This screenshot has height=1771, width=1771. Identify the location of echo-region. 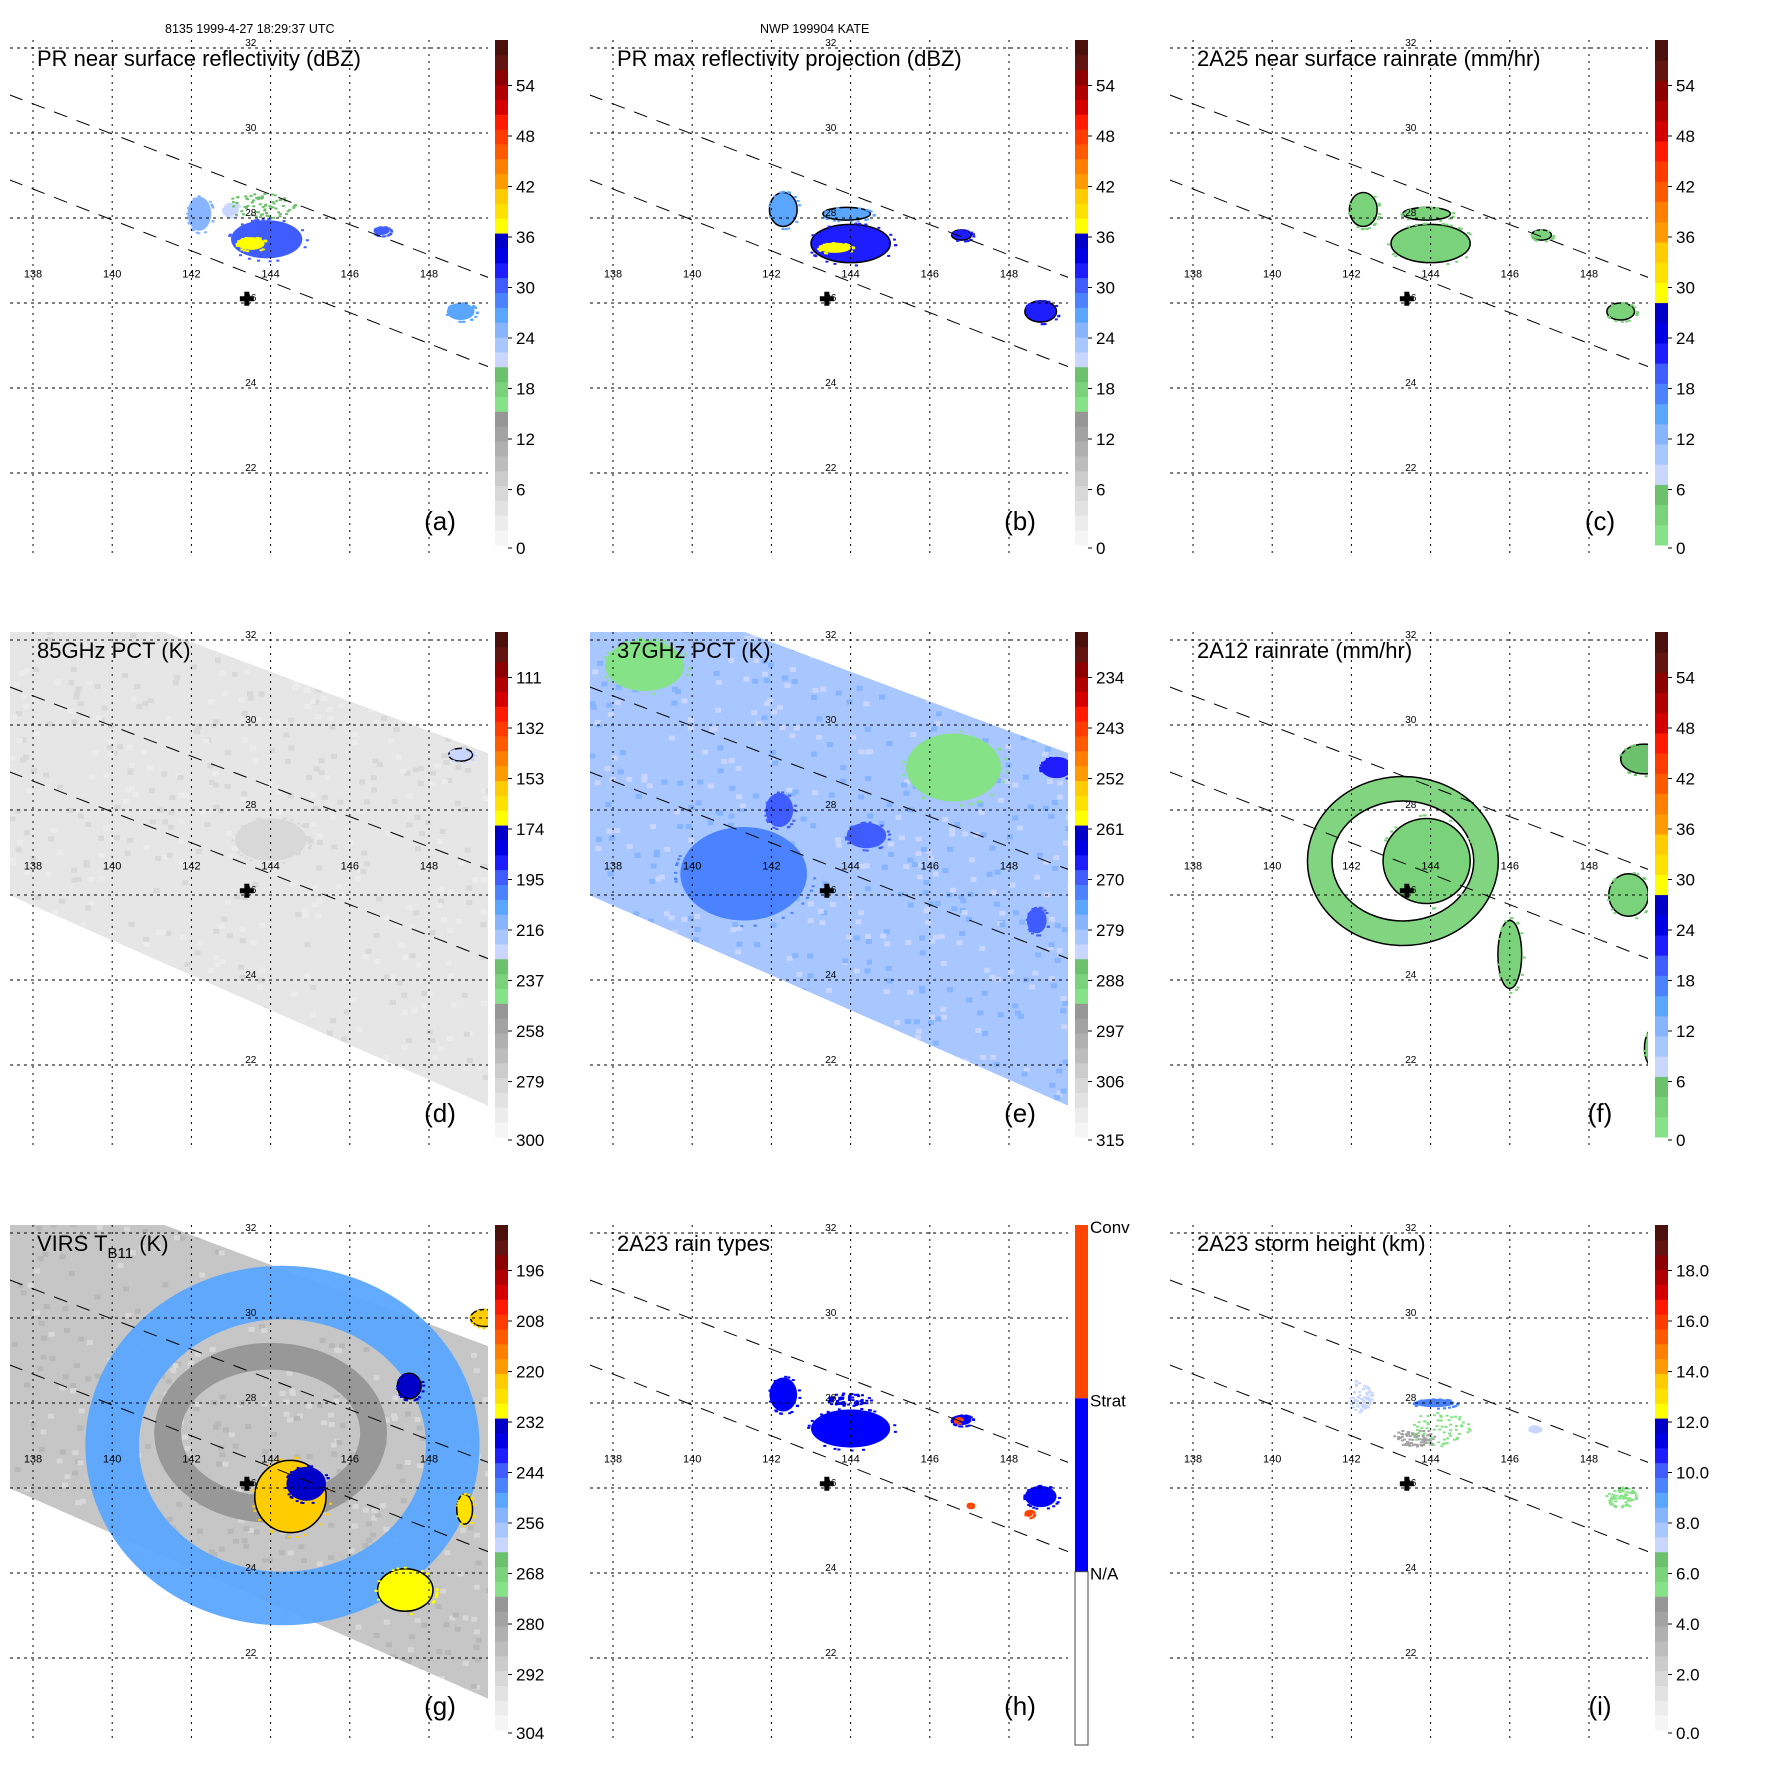
(199, 213).